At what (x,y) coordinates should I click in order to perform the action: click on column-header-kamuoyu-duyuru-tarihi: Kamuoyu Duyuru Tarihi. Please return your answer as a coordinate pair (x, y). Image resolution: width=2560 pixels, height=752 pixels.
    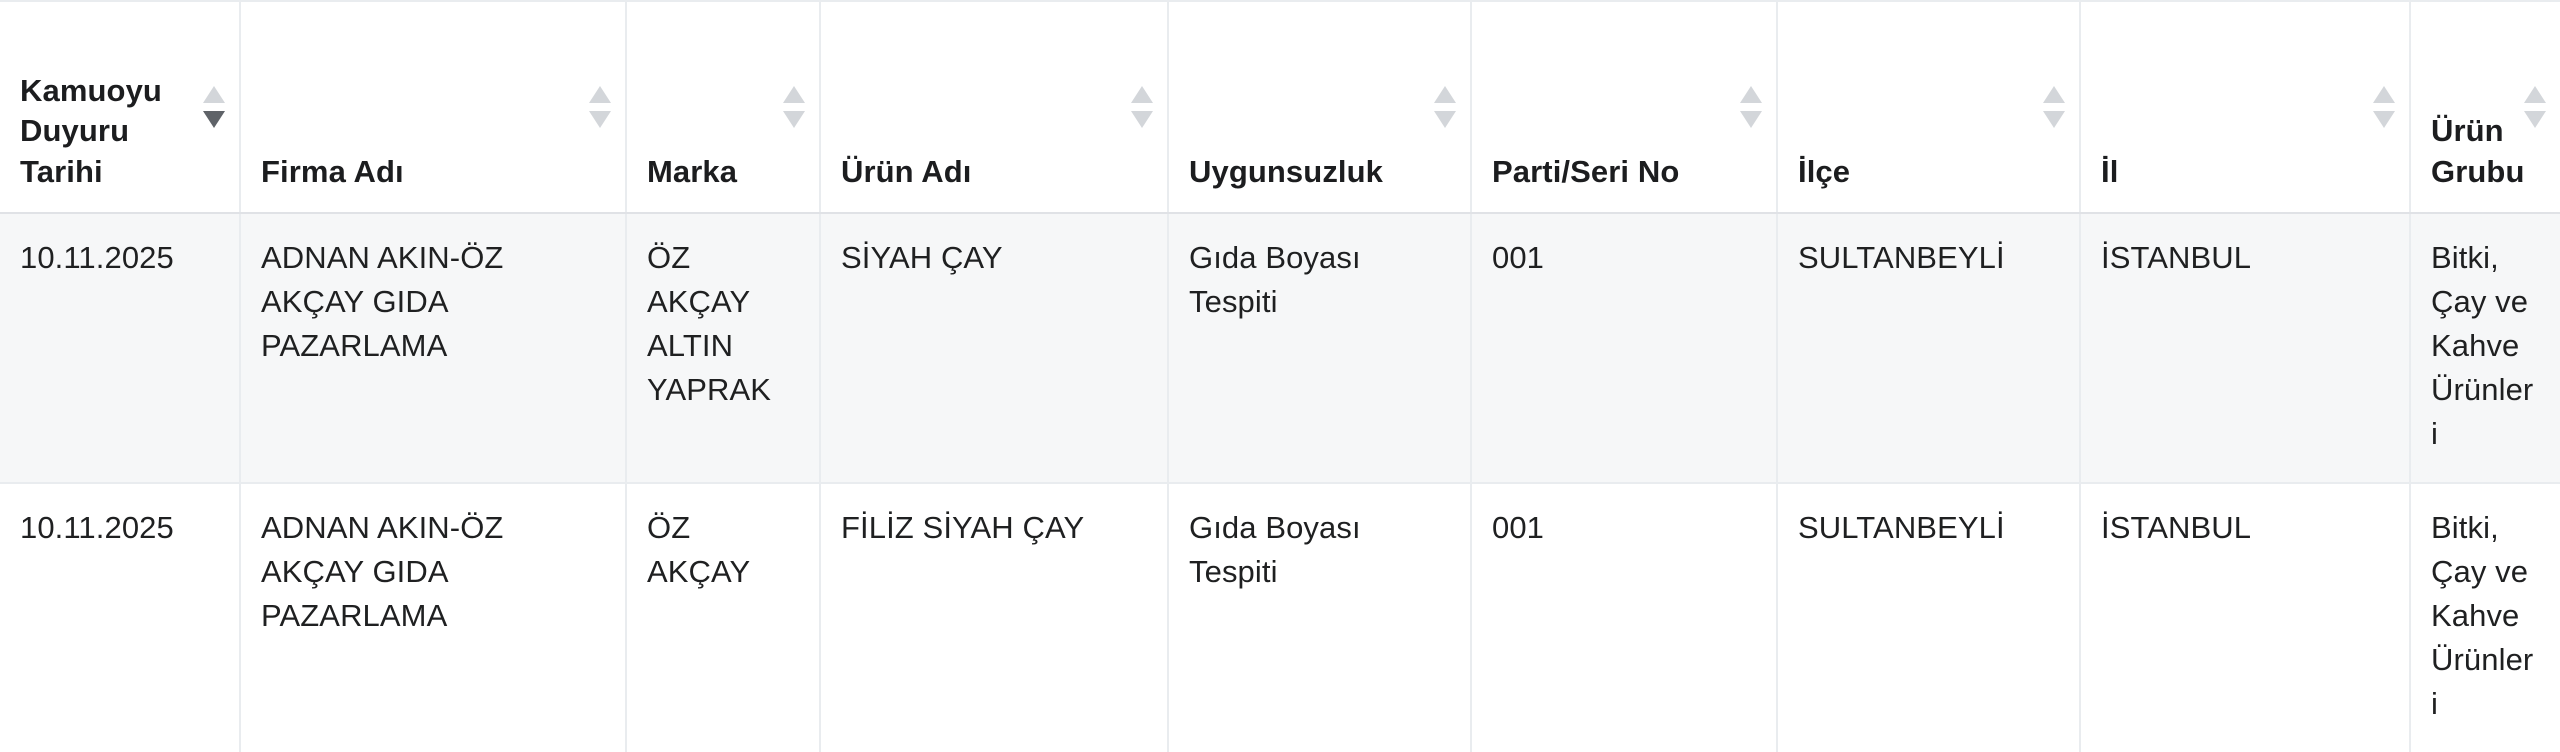
    Looking at the image, I should click on (120, 107).